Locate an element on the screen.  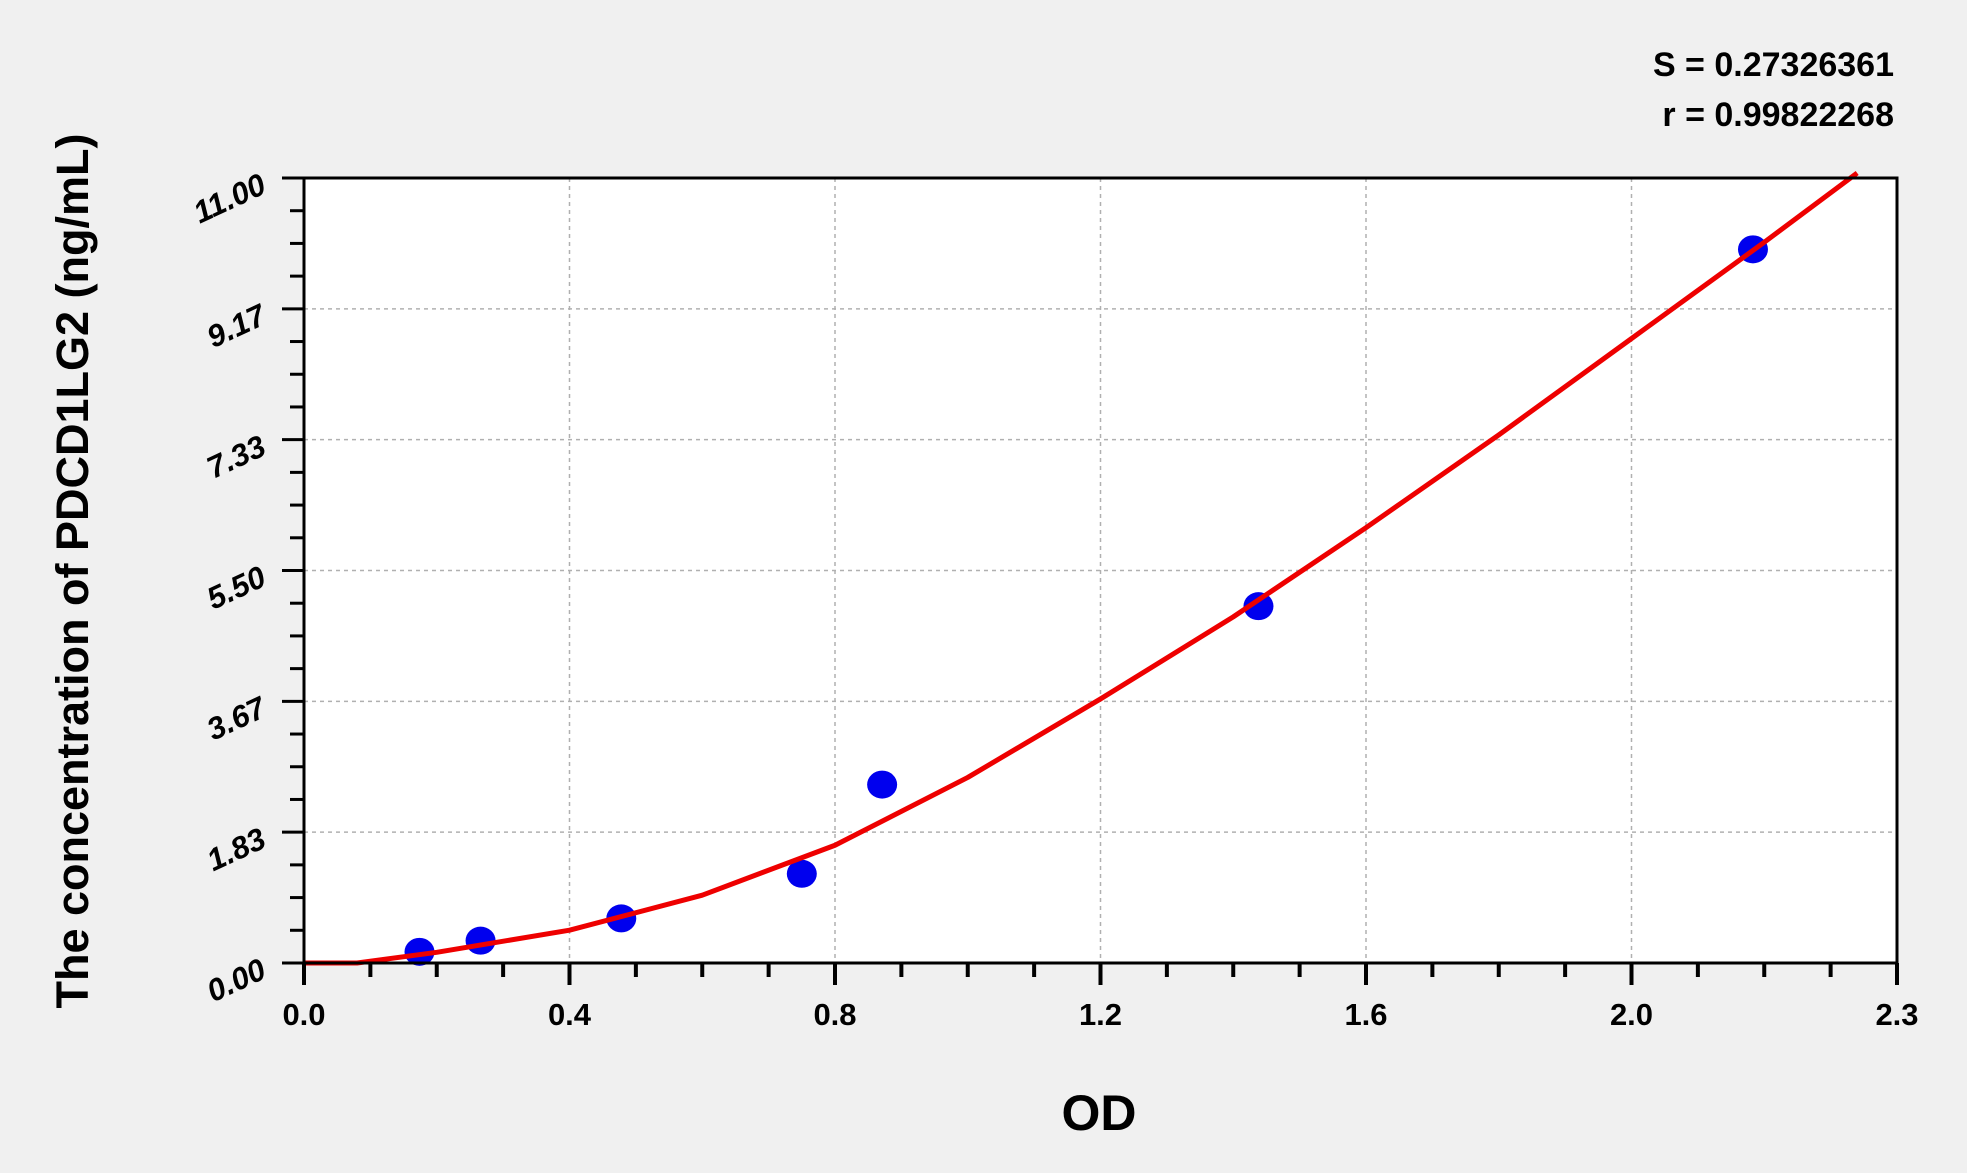
x-axis-ticks: 0.0 0.4 0.8 1.2 1.6 2.0 2.3 is located at coordinates (1100, 997).